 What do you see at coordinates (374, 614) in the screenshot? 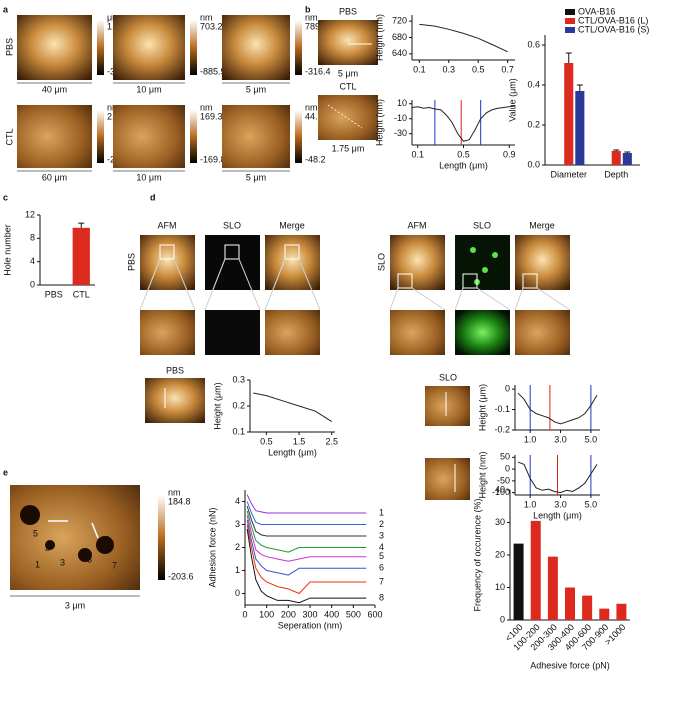
I see `x-tick-label: 600` at bounding box center [374, 614].